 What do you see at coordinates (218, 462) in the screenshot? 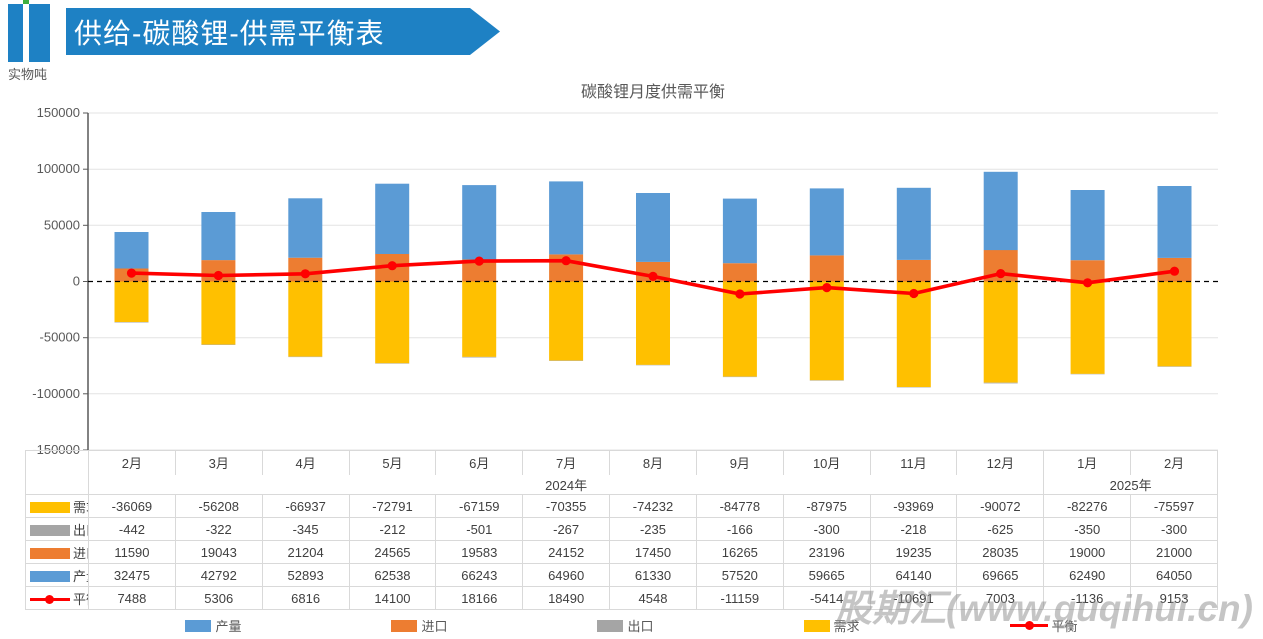
I see `table-month-header: 3月` at bounding box center [218, 462].